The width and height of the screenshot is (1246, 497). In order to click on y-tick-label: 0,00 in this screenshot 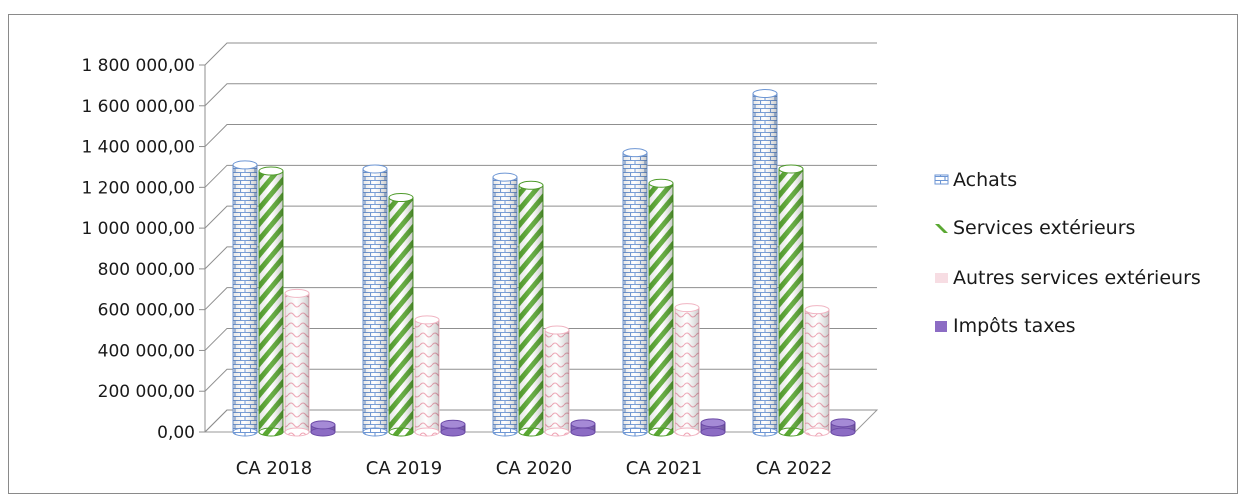, I will do `click(176, 433)`.